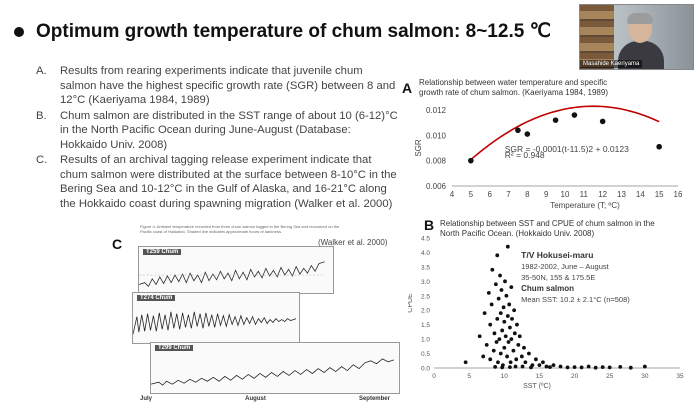 The height and width of the screenshot is (420, 700). Describe the element at coordinates (42, 160) in the screenshot. I see `finding-letter: C.` at that location.